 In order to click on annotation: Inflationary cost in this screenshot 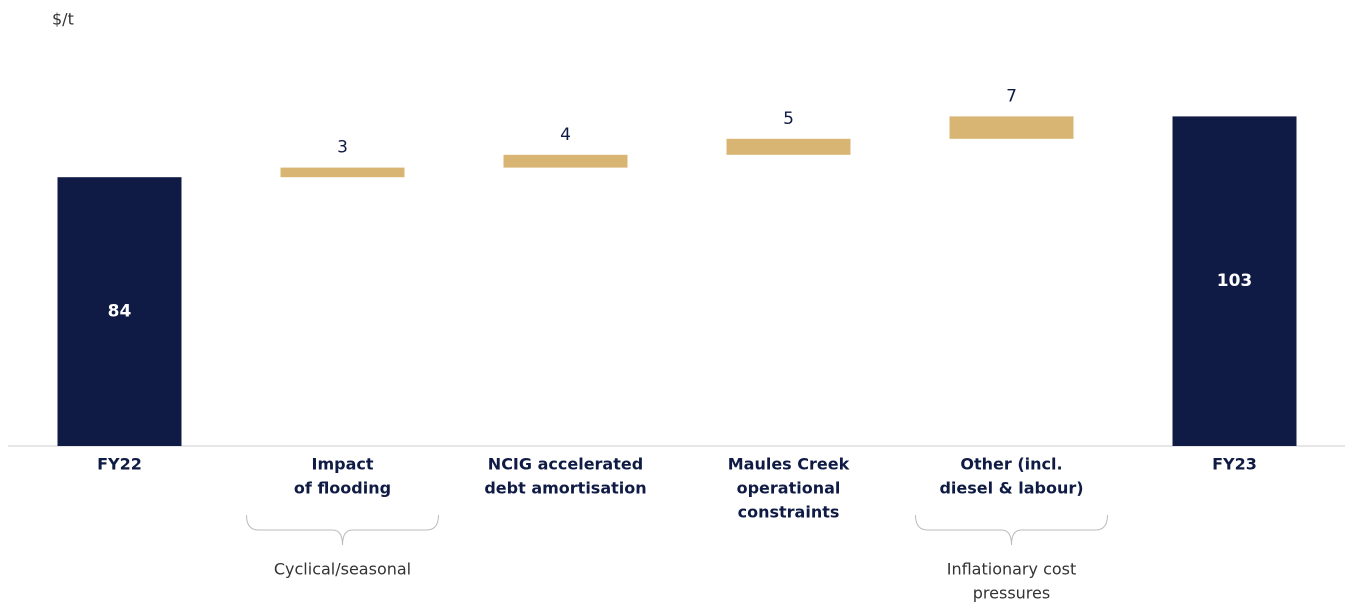, I will do `click(1012, 569)`.